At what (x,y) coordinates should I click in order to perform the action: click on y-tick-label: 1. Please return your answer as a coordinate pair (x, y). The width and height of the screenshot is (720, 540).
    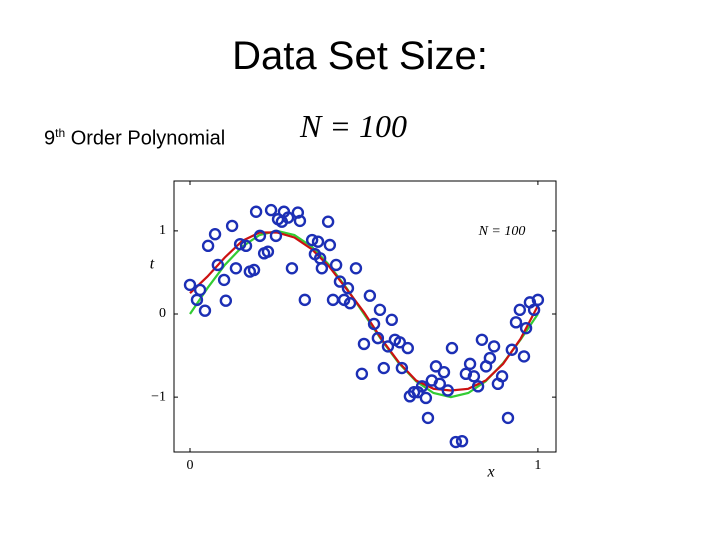
    Looking at the image, I should click on (162, 230).